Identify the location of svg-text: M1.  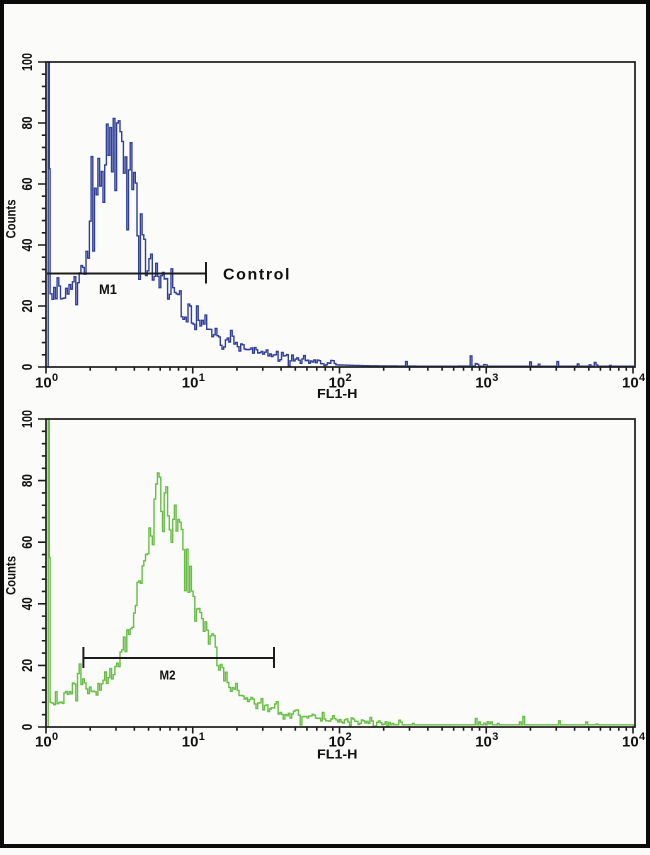
(108, 289).